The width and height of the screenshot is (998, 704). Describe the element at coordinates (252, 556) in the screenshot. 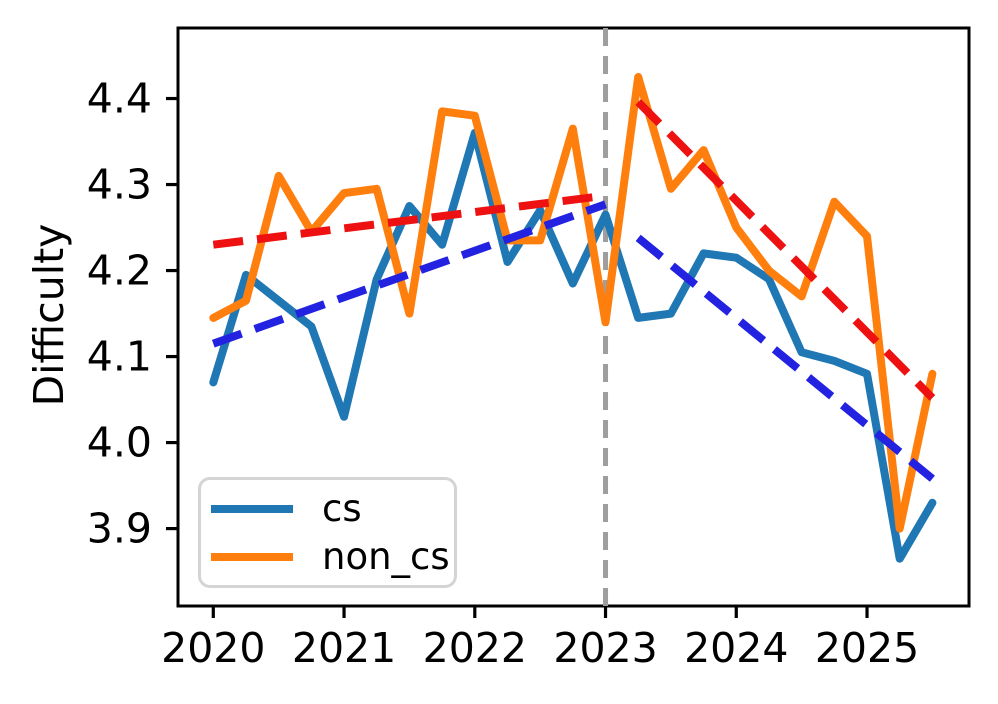

I see `non-cs-line-swatch` at that location.